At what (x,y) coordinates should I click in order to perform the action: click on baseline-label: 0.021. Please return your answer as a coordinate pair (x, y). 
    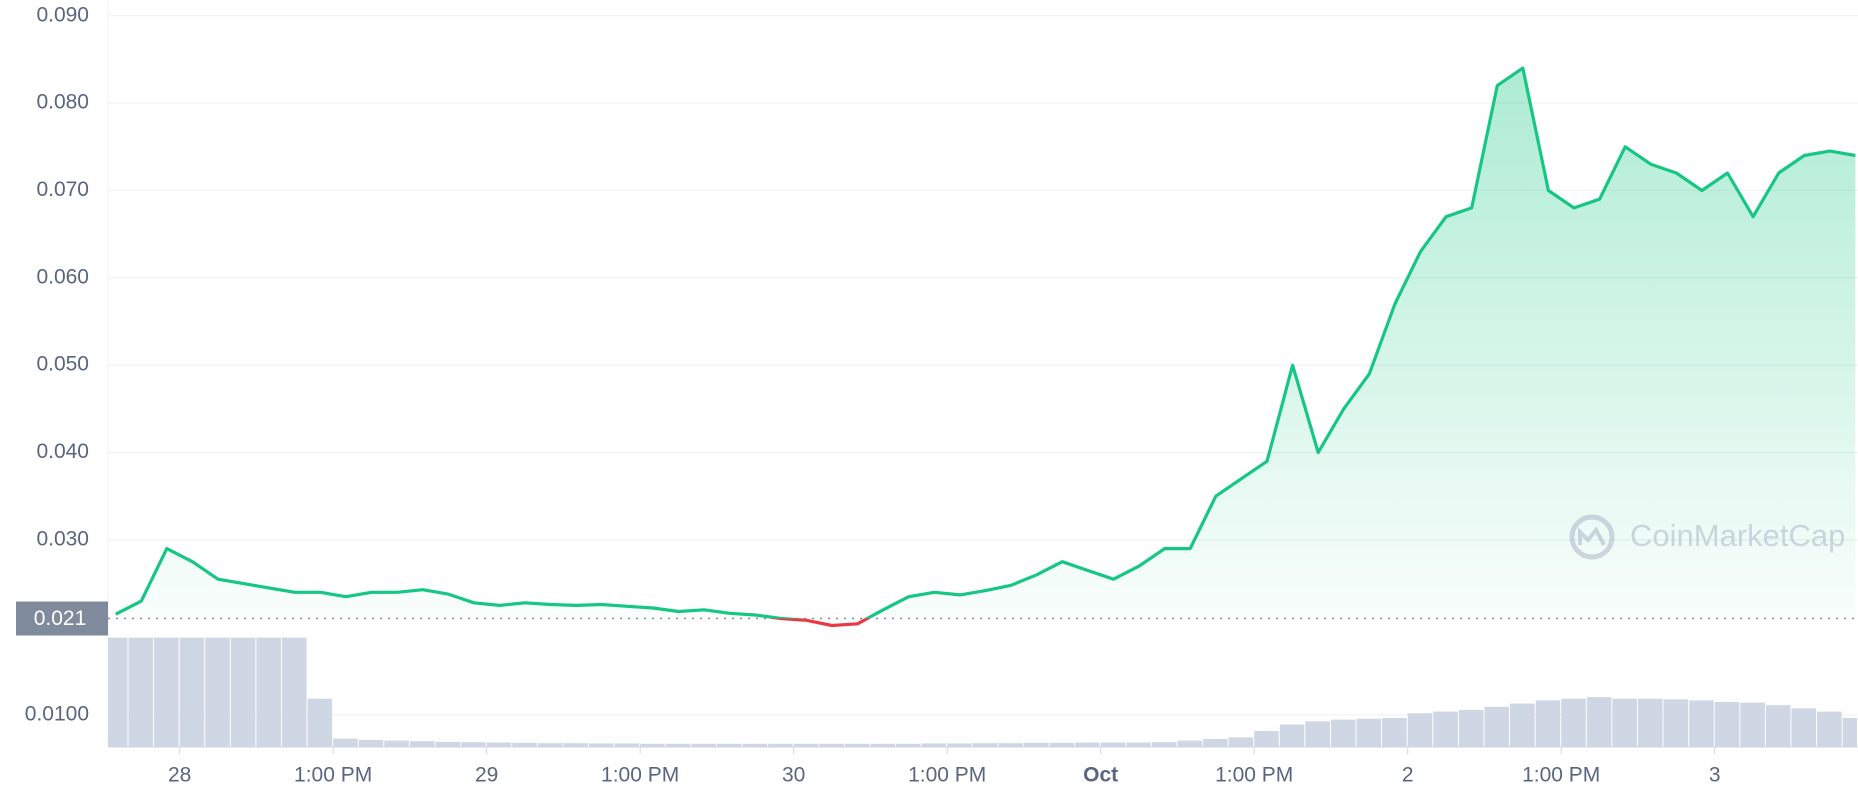
    Looking at the image, I should click on (60, 618).